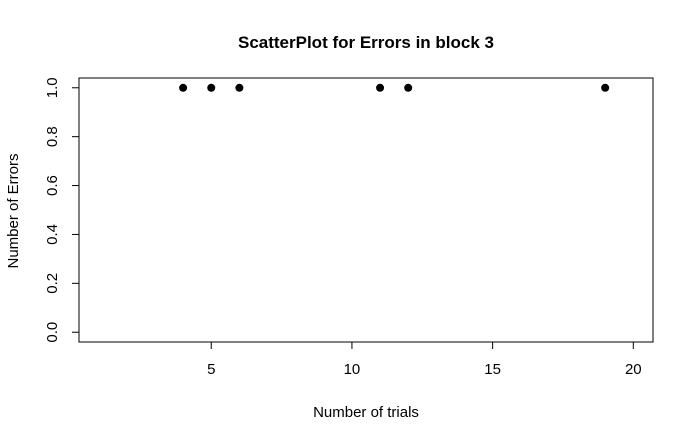 This screenshot has width=693, height=441. I want to click on x-tick-label: 15, so click(492, 369).